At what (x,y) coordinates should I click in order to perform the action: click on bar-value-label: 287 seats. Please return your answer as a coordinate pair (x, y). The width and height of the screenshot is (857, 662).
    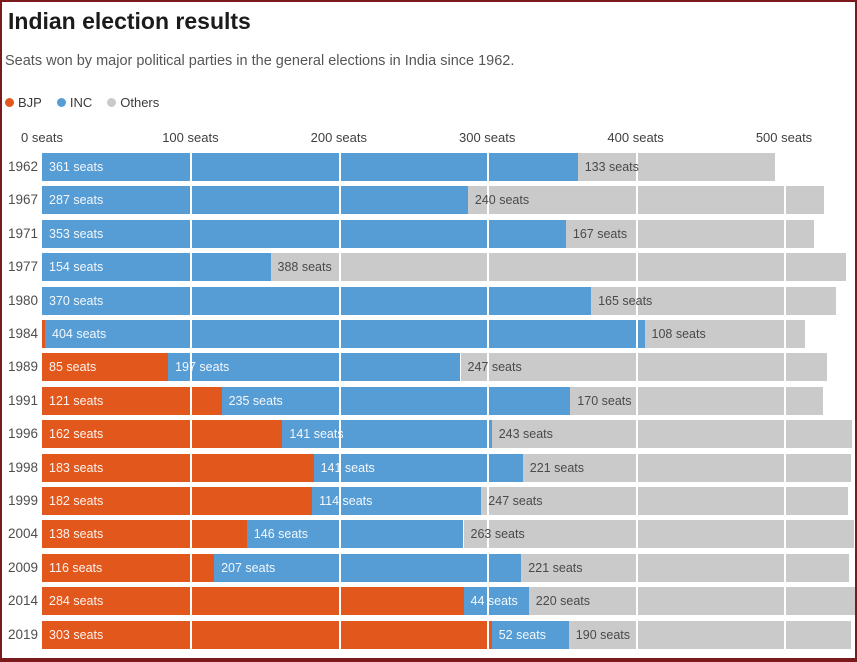
    Looking at the image, I should click on (76, 200).